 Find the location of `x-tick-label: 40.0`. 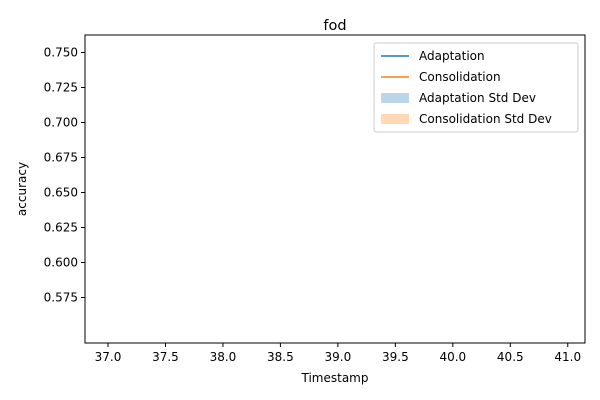

x-tick-label: 40.0 is located at coordinates (452, 357).